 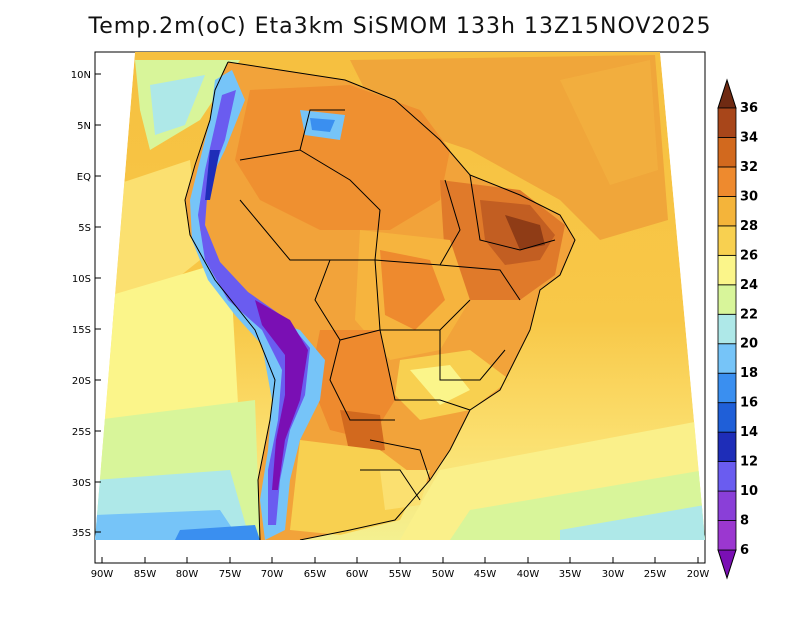 I want to click on colorbar-max-triangle, so click(x=727, y=93).